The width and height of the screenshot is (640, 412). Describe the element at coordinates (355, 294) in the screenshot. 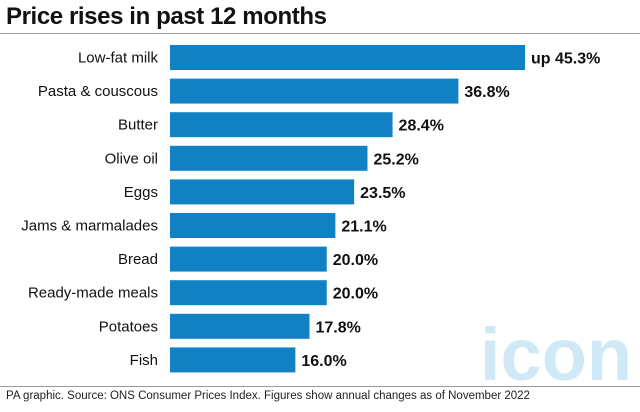

I see `value-label-ready-made-meals: 20.0%` at that location.